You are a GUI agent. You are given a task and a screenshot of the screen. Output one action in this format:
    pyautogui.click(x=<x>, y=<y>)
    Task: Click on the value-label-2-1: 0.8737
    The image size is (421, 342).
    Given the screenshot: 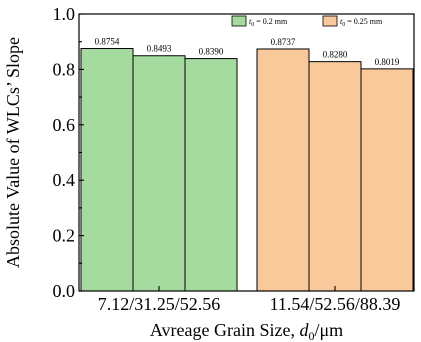 What is the action you would take?
    pyautogui.click(x=283, y=42)
    